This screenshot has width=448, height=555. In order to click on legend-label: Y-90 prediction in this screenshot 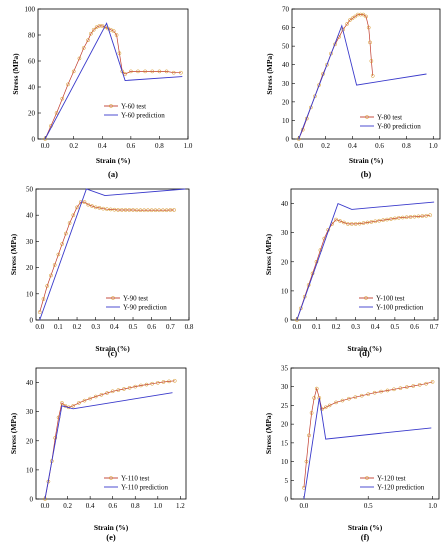, I will do `click(145, 308)`.